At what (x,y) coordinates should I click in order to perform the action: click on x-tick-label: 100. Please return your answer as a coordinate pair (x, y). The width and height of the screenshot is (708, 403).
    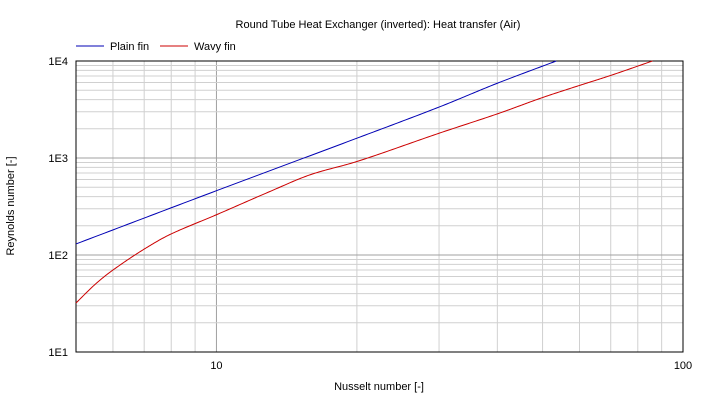
    Looking at the image, I should click on (683, 366).